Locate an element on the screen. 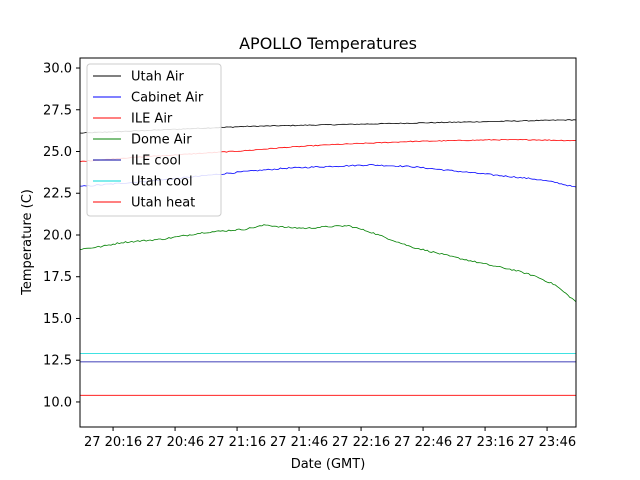 The height and width of the screenshot is (480, 640). legend-label: ILE Air is located at coordinates (152, 119).